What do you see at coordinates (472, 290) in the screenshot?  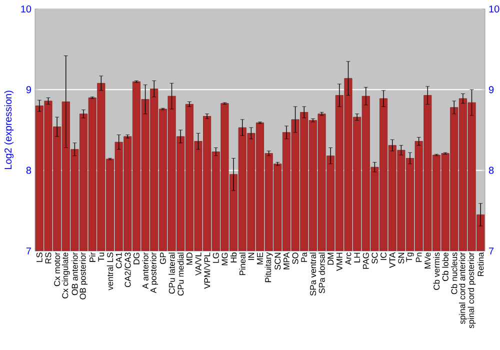 I see `x-tick-label: spinal cord posterior` at bounding box center [472, 290].